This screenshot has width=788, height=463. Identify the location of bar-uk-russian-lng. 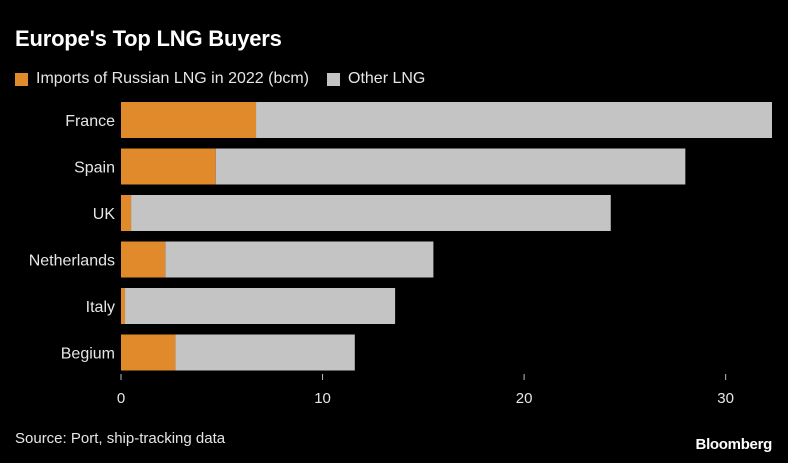
(126, 213).